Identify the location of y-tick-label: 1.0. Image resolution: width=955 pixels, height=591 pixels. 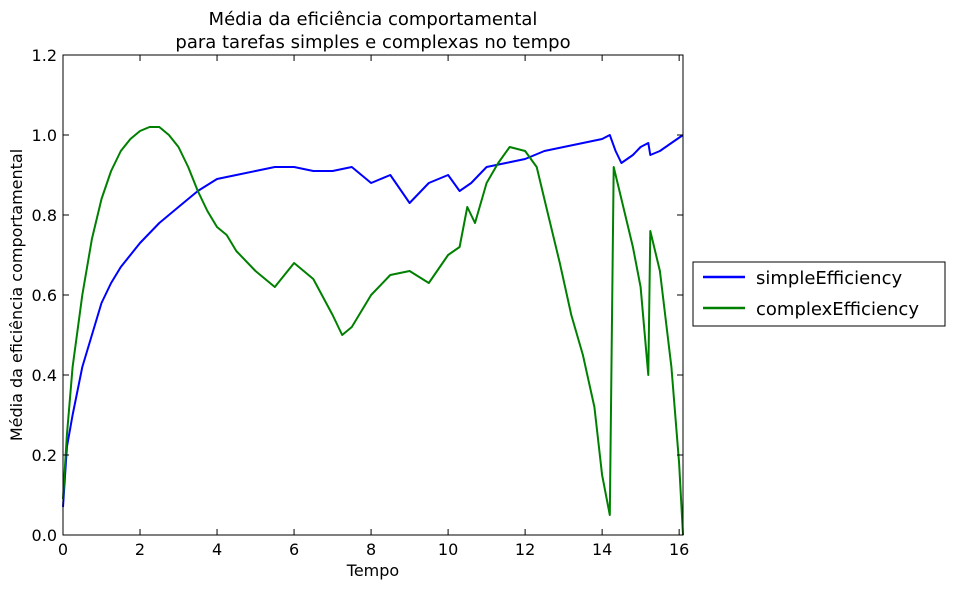
(44, 135).